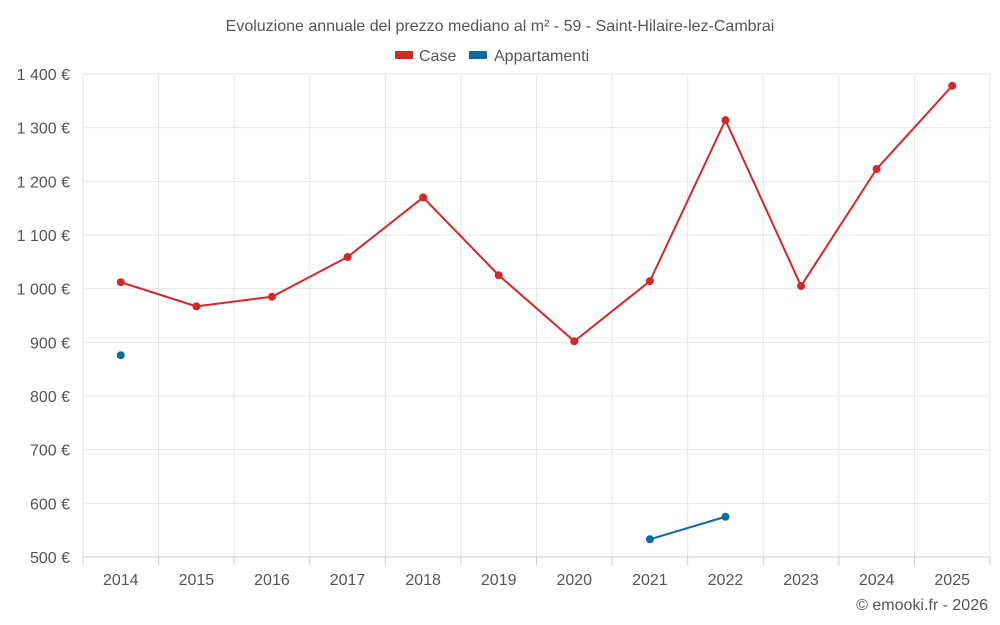 This screenshot has width=1000, height=625. What do you see at coordinates (50, 343) in the screenshot?
I see `y-tick-label: 900 €` at bounding box center [50, 343].